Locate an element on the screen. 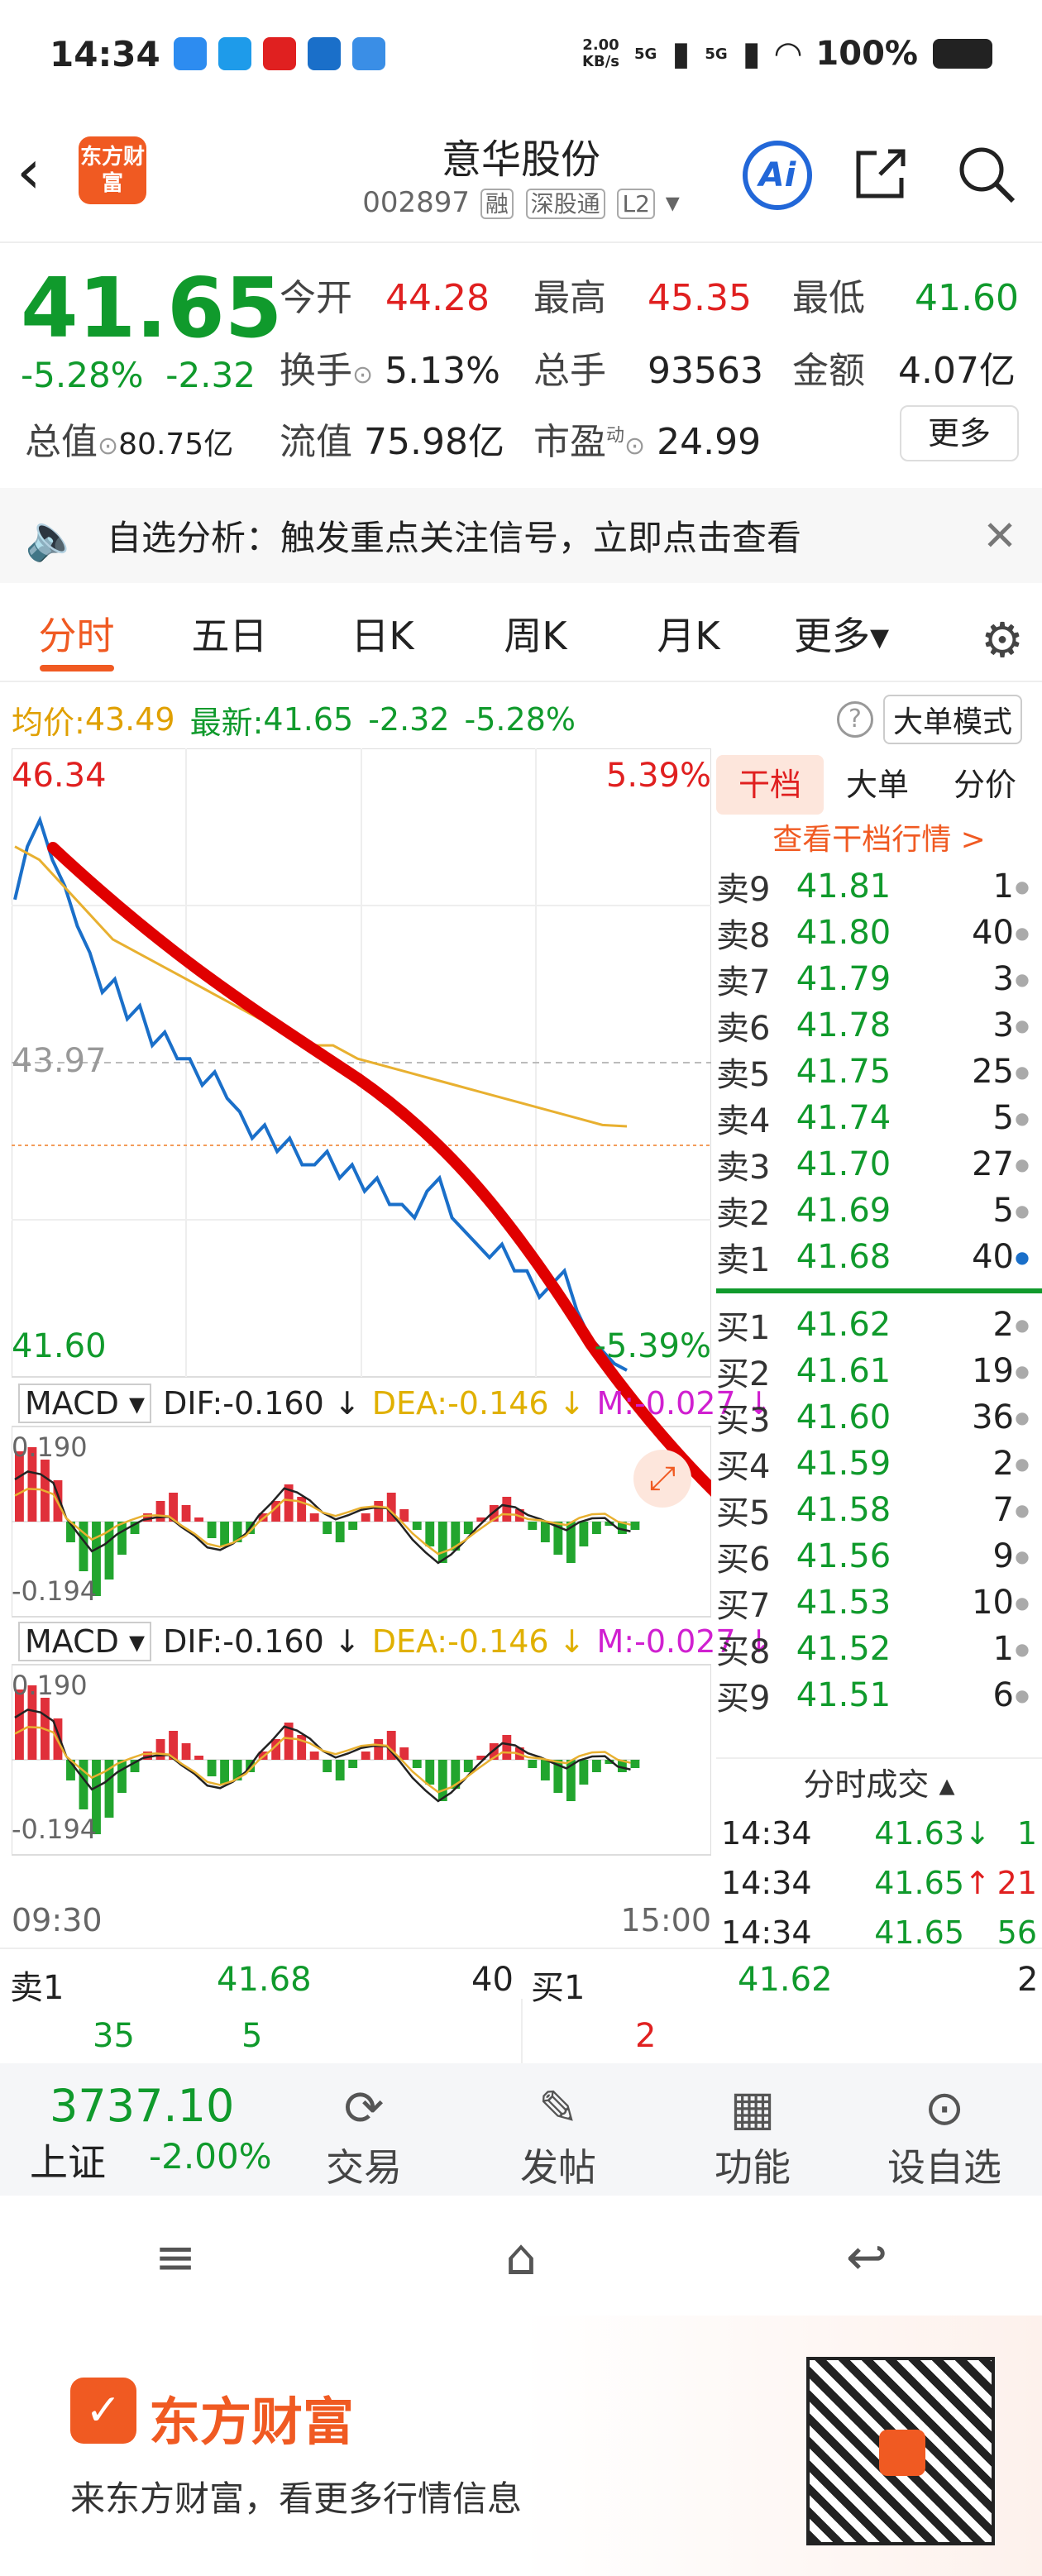 This screenshot has width=1042, height=2576. signal-bars-icon: ▮ is located at coordinates (681, 54).